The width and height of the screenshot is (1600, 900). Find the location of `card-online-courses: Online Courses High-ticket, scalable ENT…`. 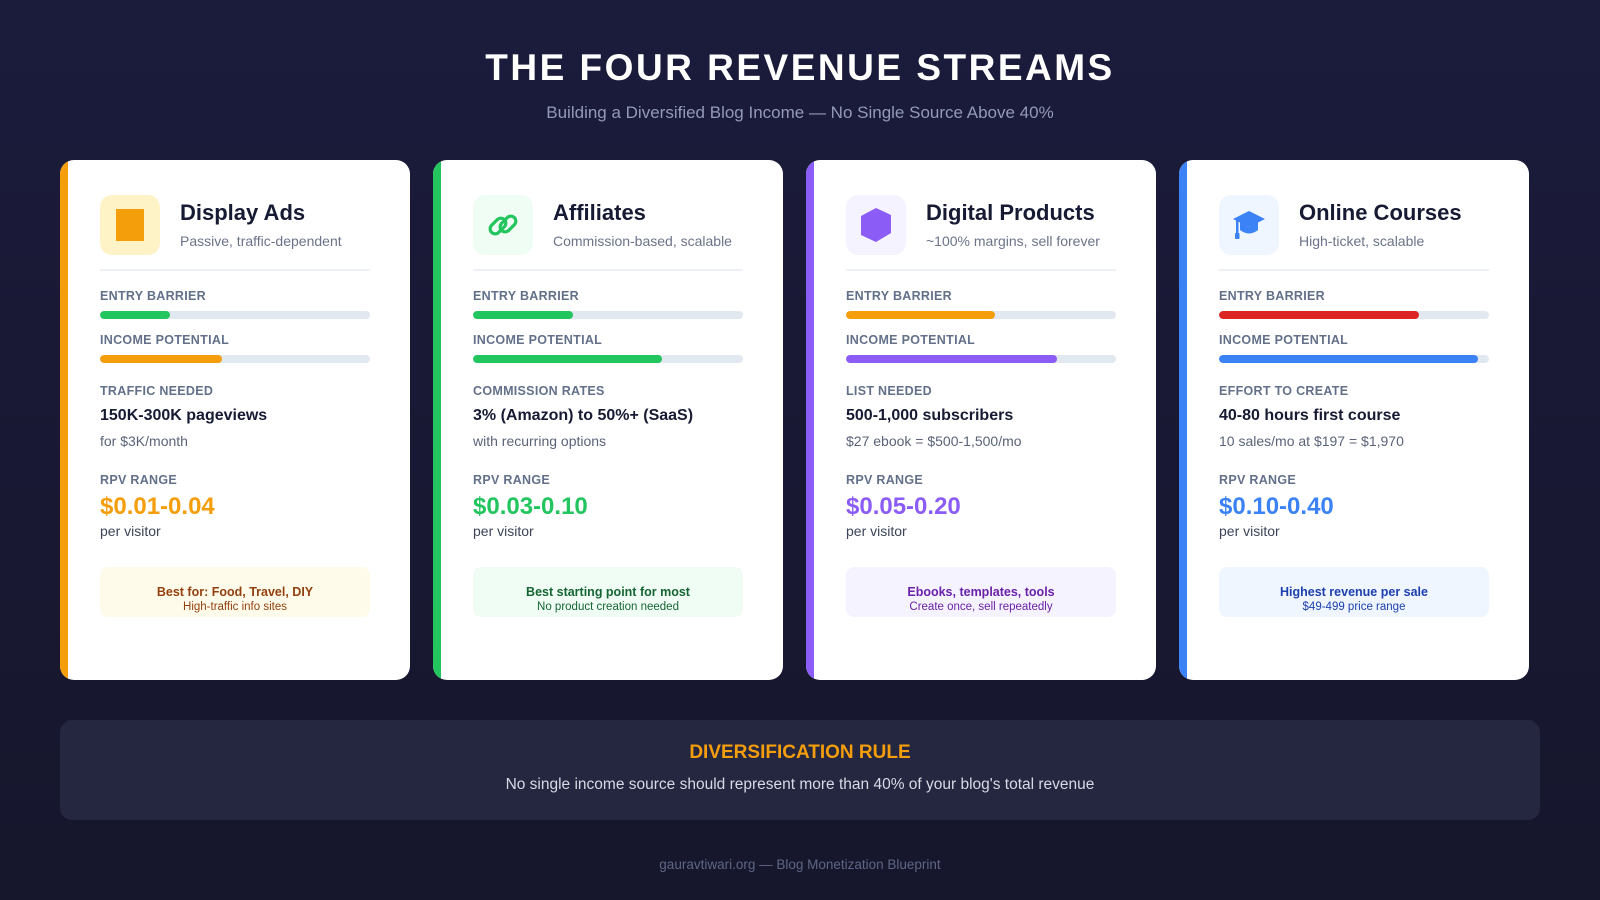

card-online-courses: Online Courses High-ticket, scalable ENT… is located at coordinates (1354, 420).